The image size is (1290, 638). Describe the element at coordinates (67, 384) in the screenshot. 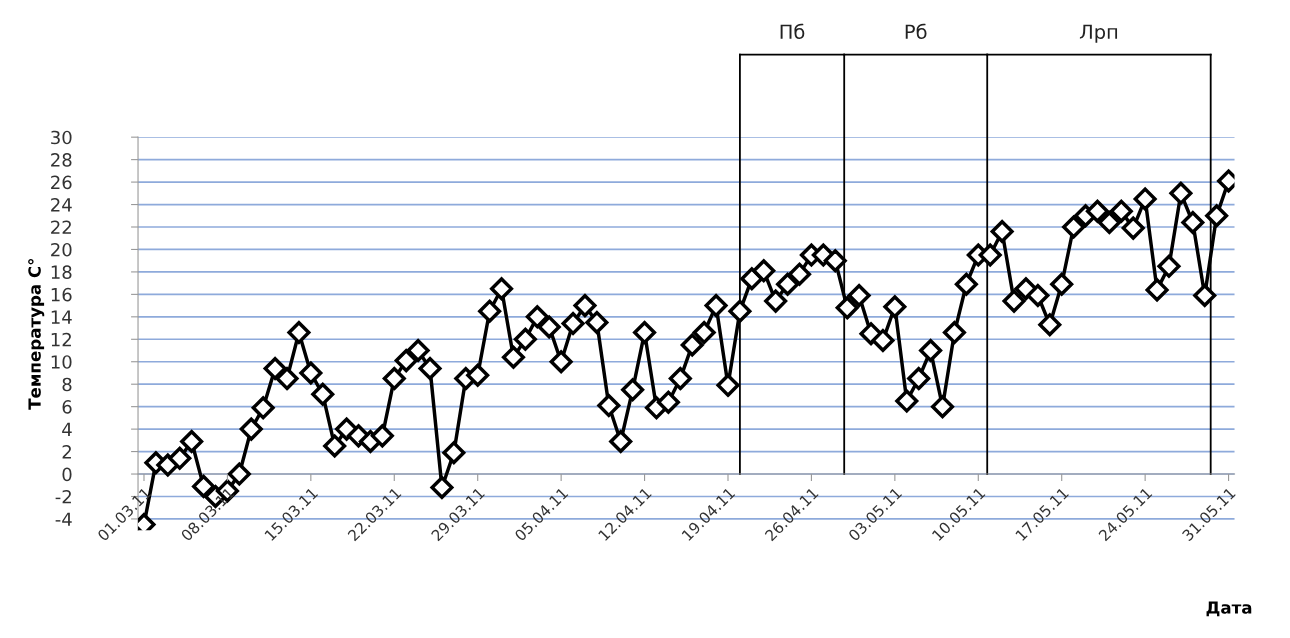

I see `y-tick-label: 8` at that location.